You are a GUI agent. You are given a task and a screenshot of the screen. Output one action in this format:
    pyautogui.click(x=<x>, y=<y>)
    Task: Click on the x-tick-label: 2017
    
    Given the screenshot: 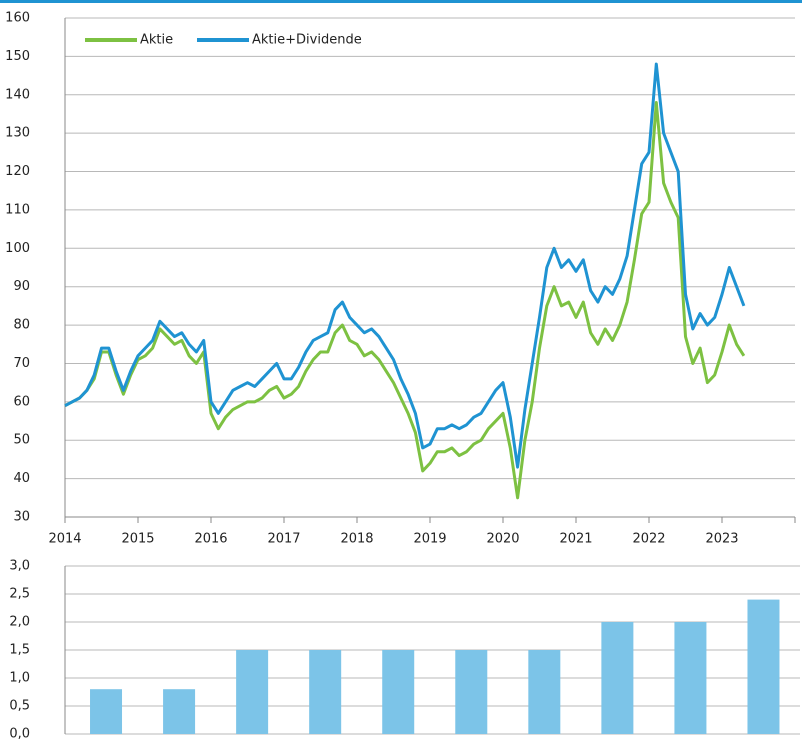 What is the action you would take?
    pyautogui.click(x=283, y=539)
    